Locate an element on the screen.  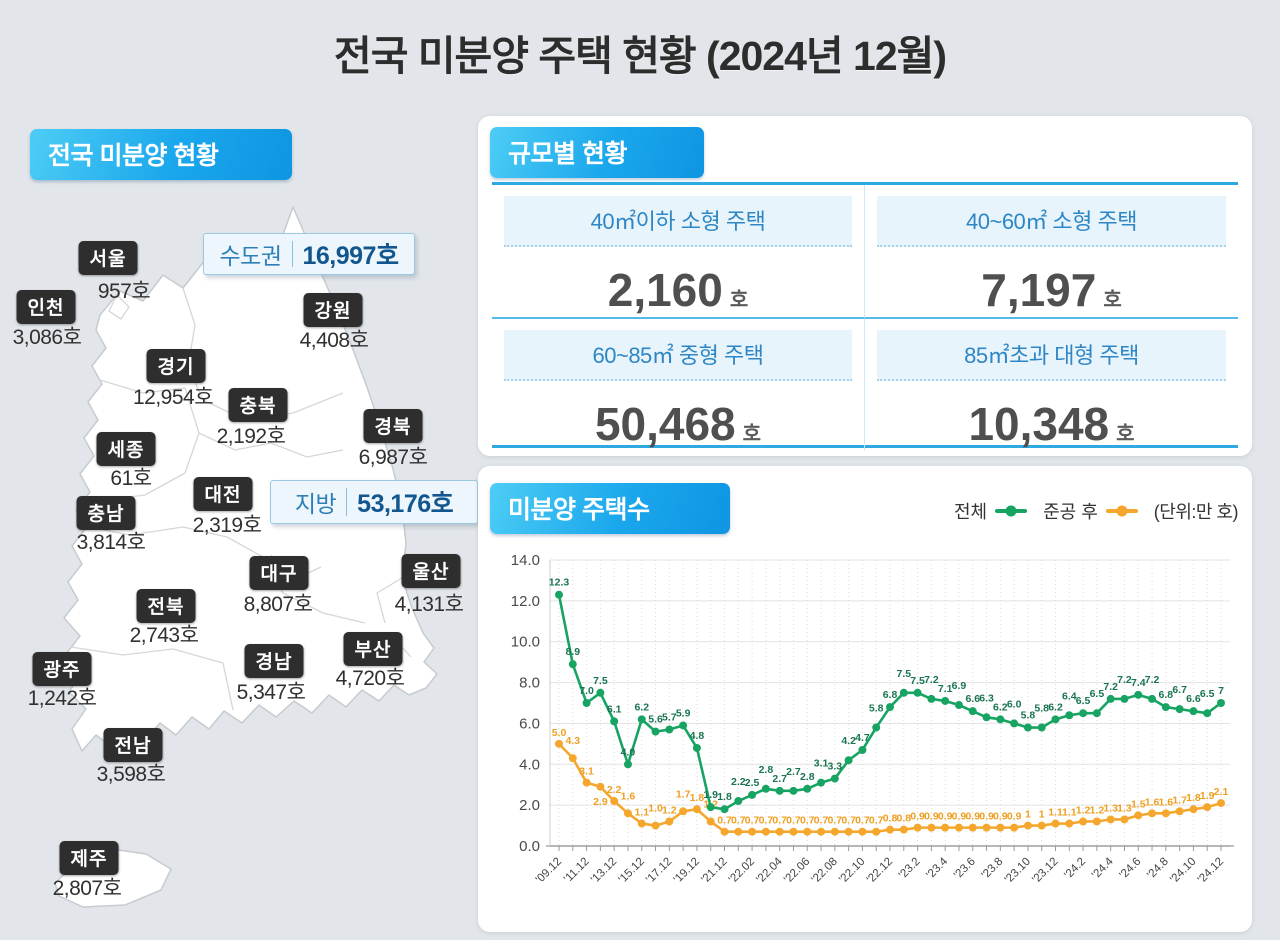
stat-cell-under40: 40㎡이하 소형 주택 2,160 호 is located at coordinates (678, 252).